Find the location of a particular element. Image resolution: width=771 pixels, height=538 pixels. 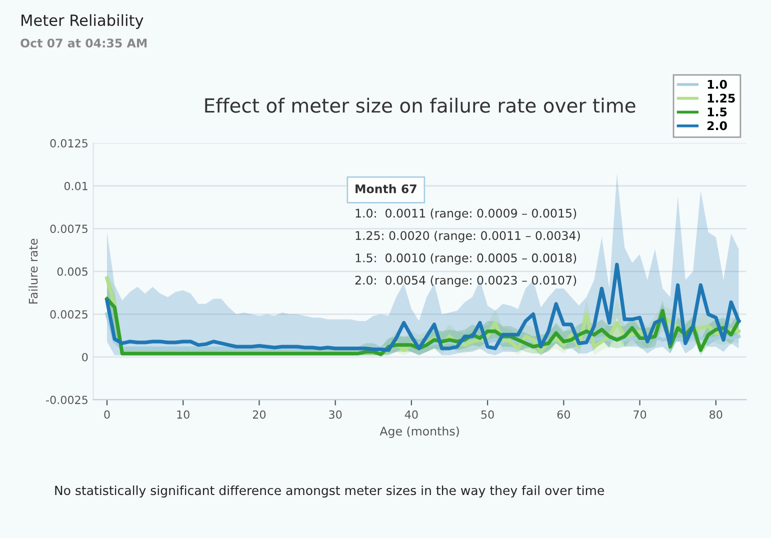

text: Oct 07 at 04:35 AM is located at coordinates (83, 43).